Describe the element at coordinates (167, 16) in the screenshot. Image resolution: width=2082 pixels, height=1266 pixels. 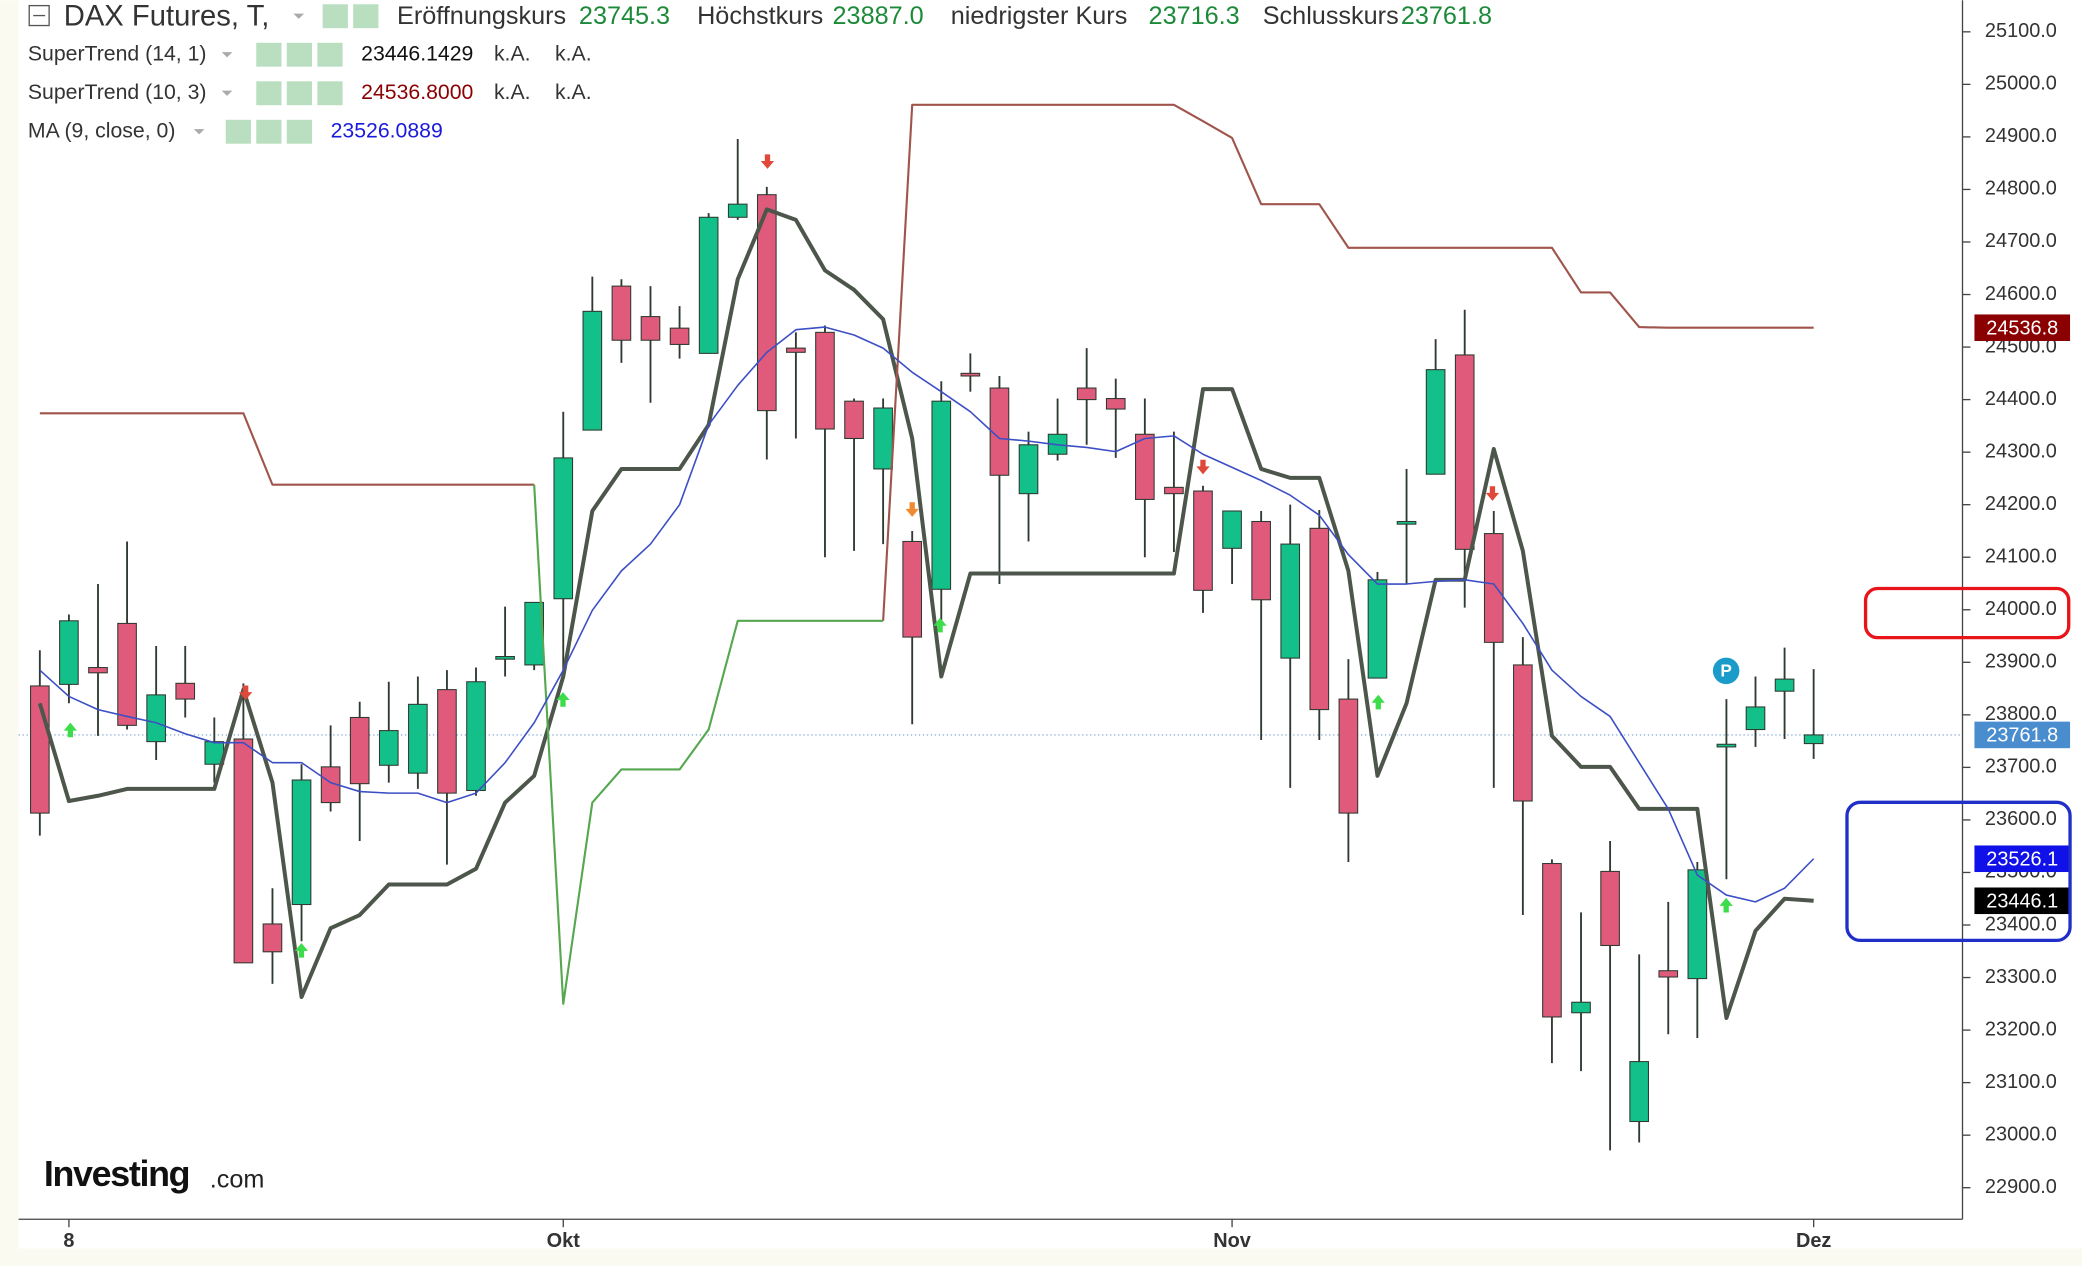
I see `chart-title: DAX Futures, T,` at that location.